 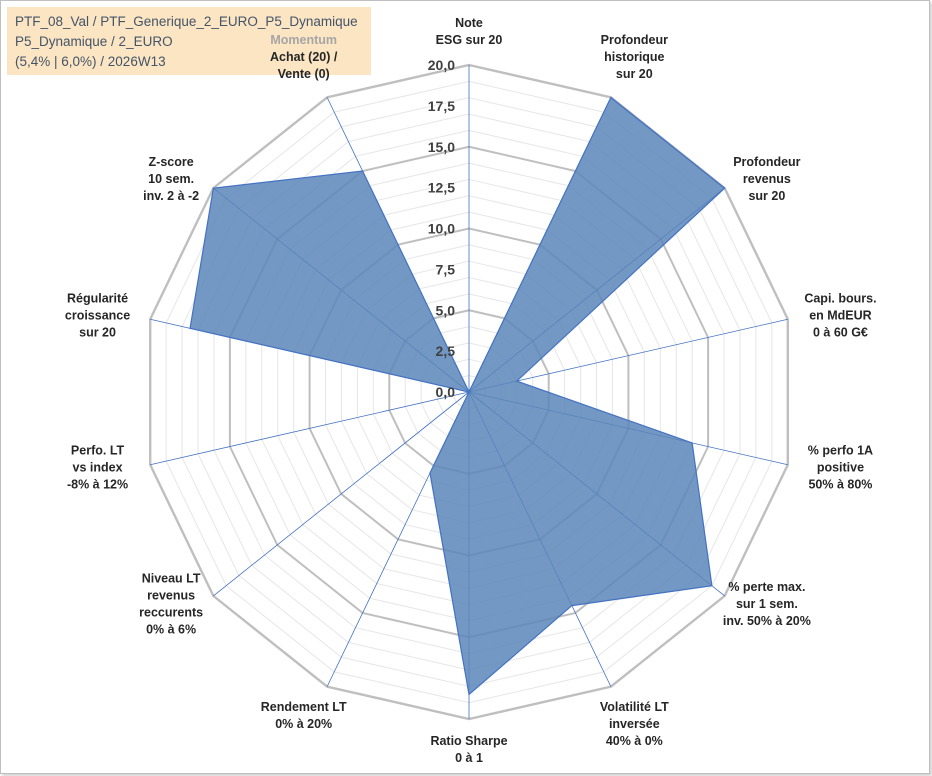 I want to click on axis-label-line: historique, so click(x=634, y=57).